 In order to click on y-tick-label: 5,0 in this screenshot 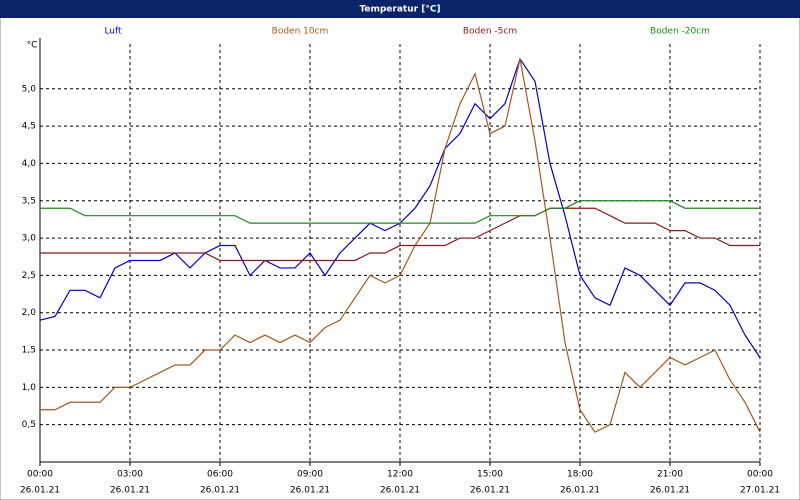, I will do `click(29, 89)`.